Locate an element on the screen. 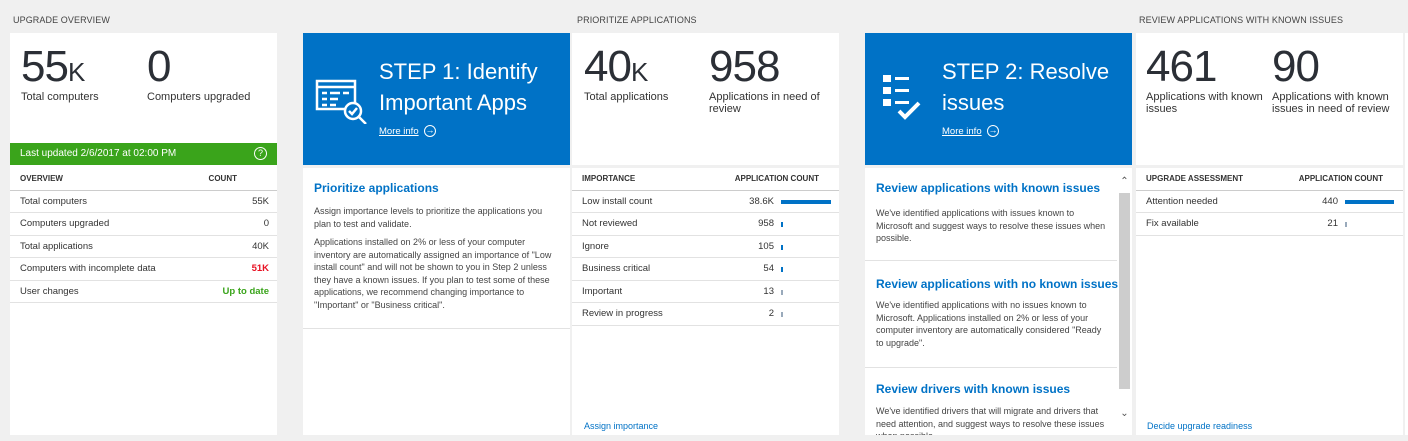  table-row: Total computers 55K is located at coordinates (143, 202).